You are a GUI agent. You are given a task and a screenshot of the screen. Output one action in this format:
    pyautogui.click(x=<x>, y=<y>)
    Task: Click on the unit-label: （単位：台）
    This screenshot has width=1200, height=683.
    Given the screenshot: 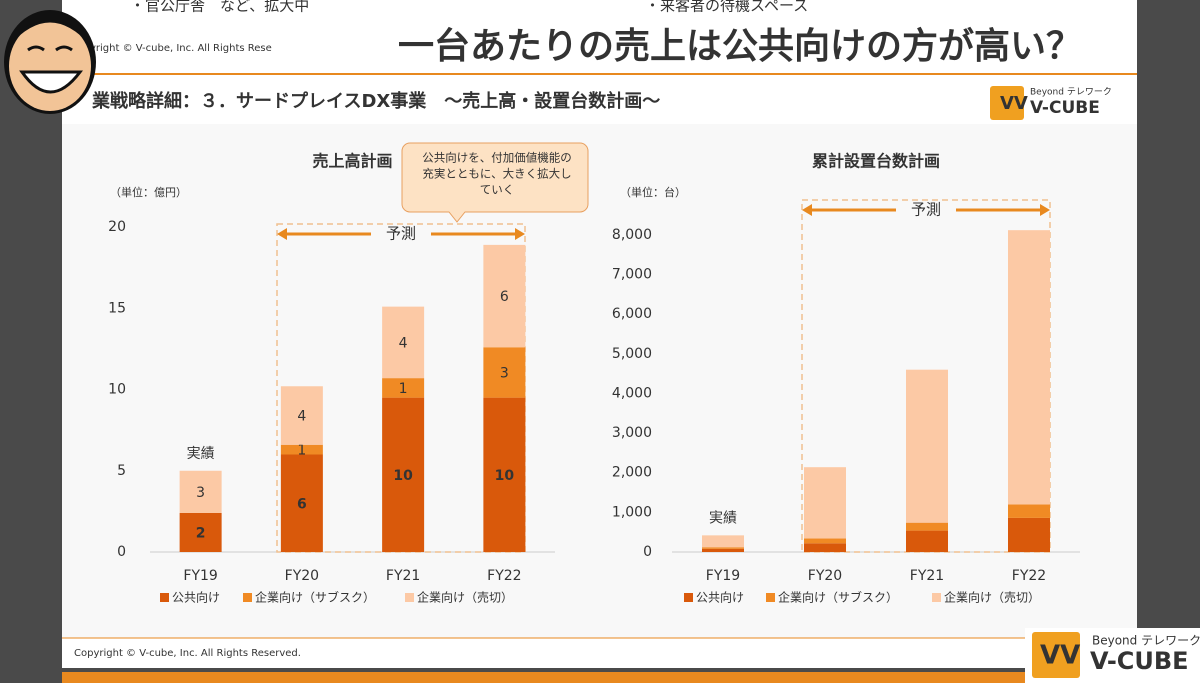 What is the action you would take?
    pyautogui.click(x=653, y=192)
    